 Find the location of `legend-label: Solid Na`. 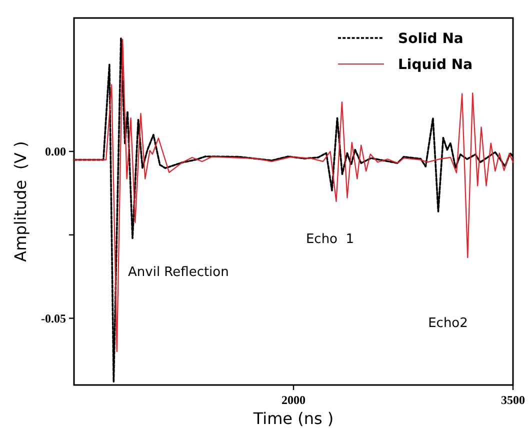

legend-label: Solid Na is located at coordinates (431, 39).